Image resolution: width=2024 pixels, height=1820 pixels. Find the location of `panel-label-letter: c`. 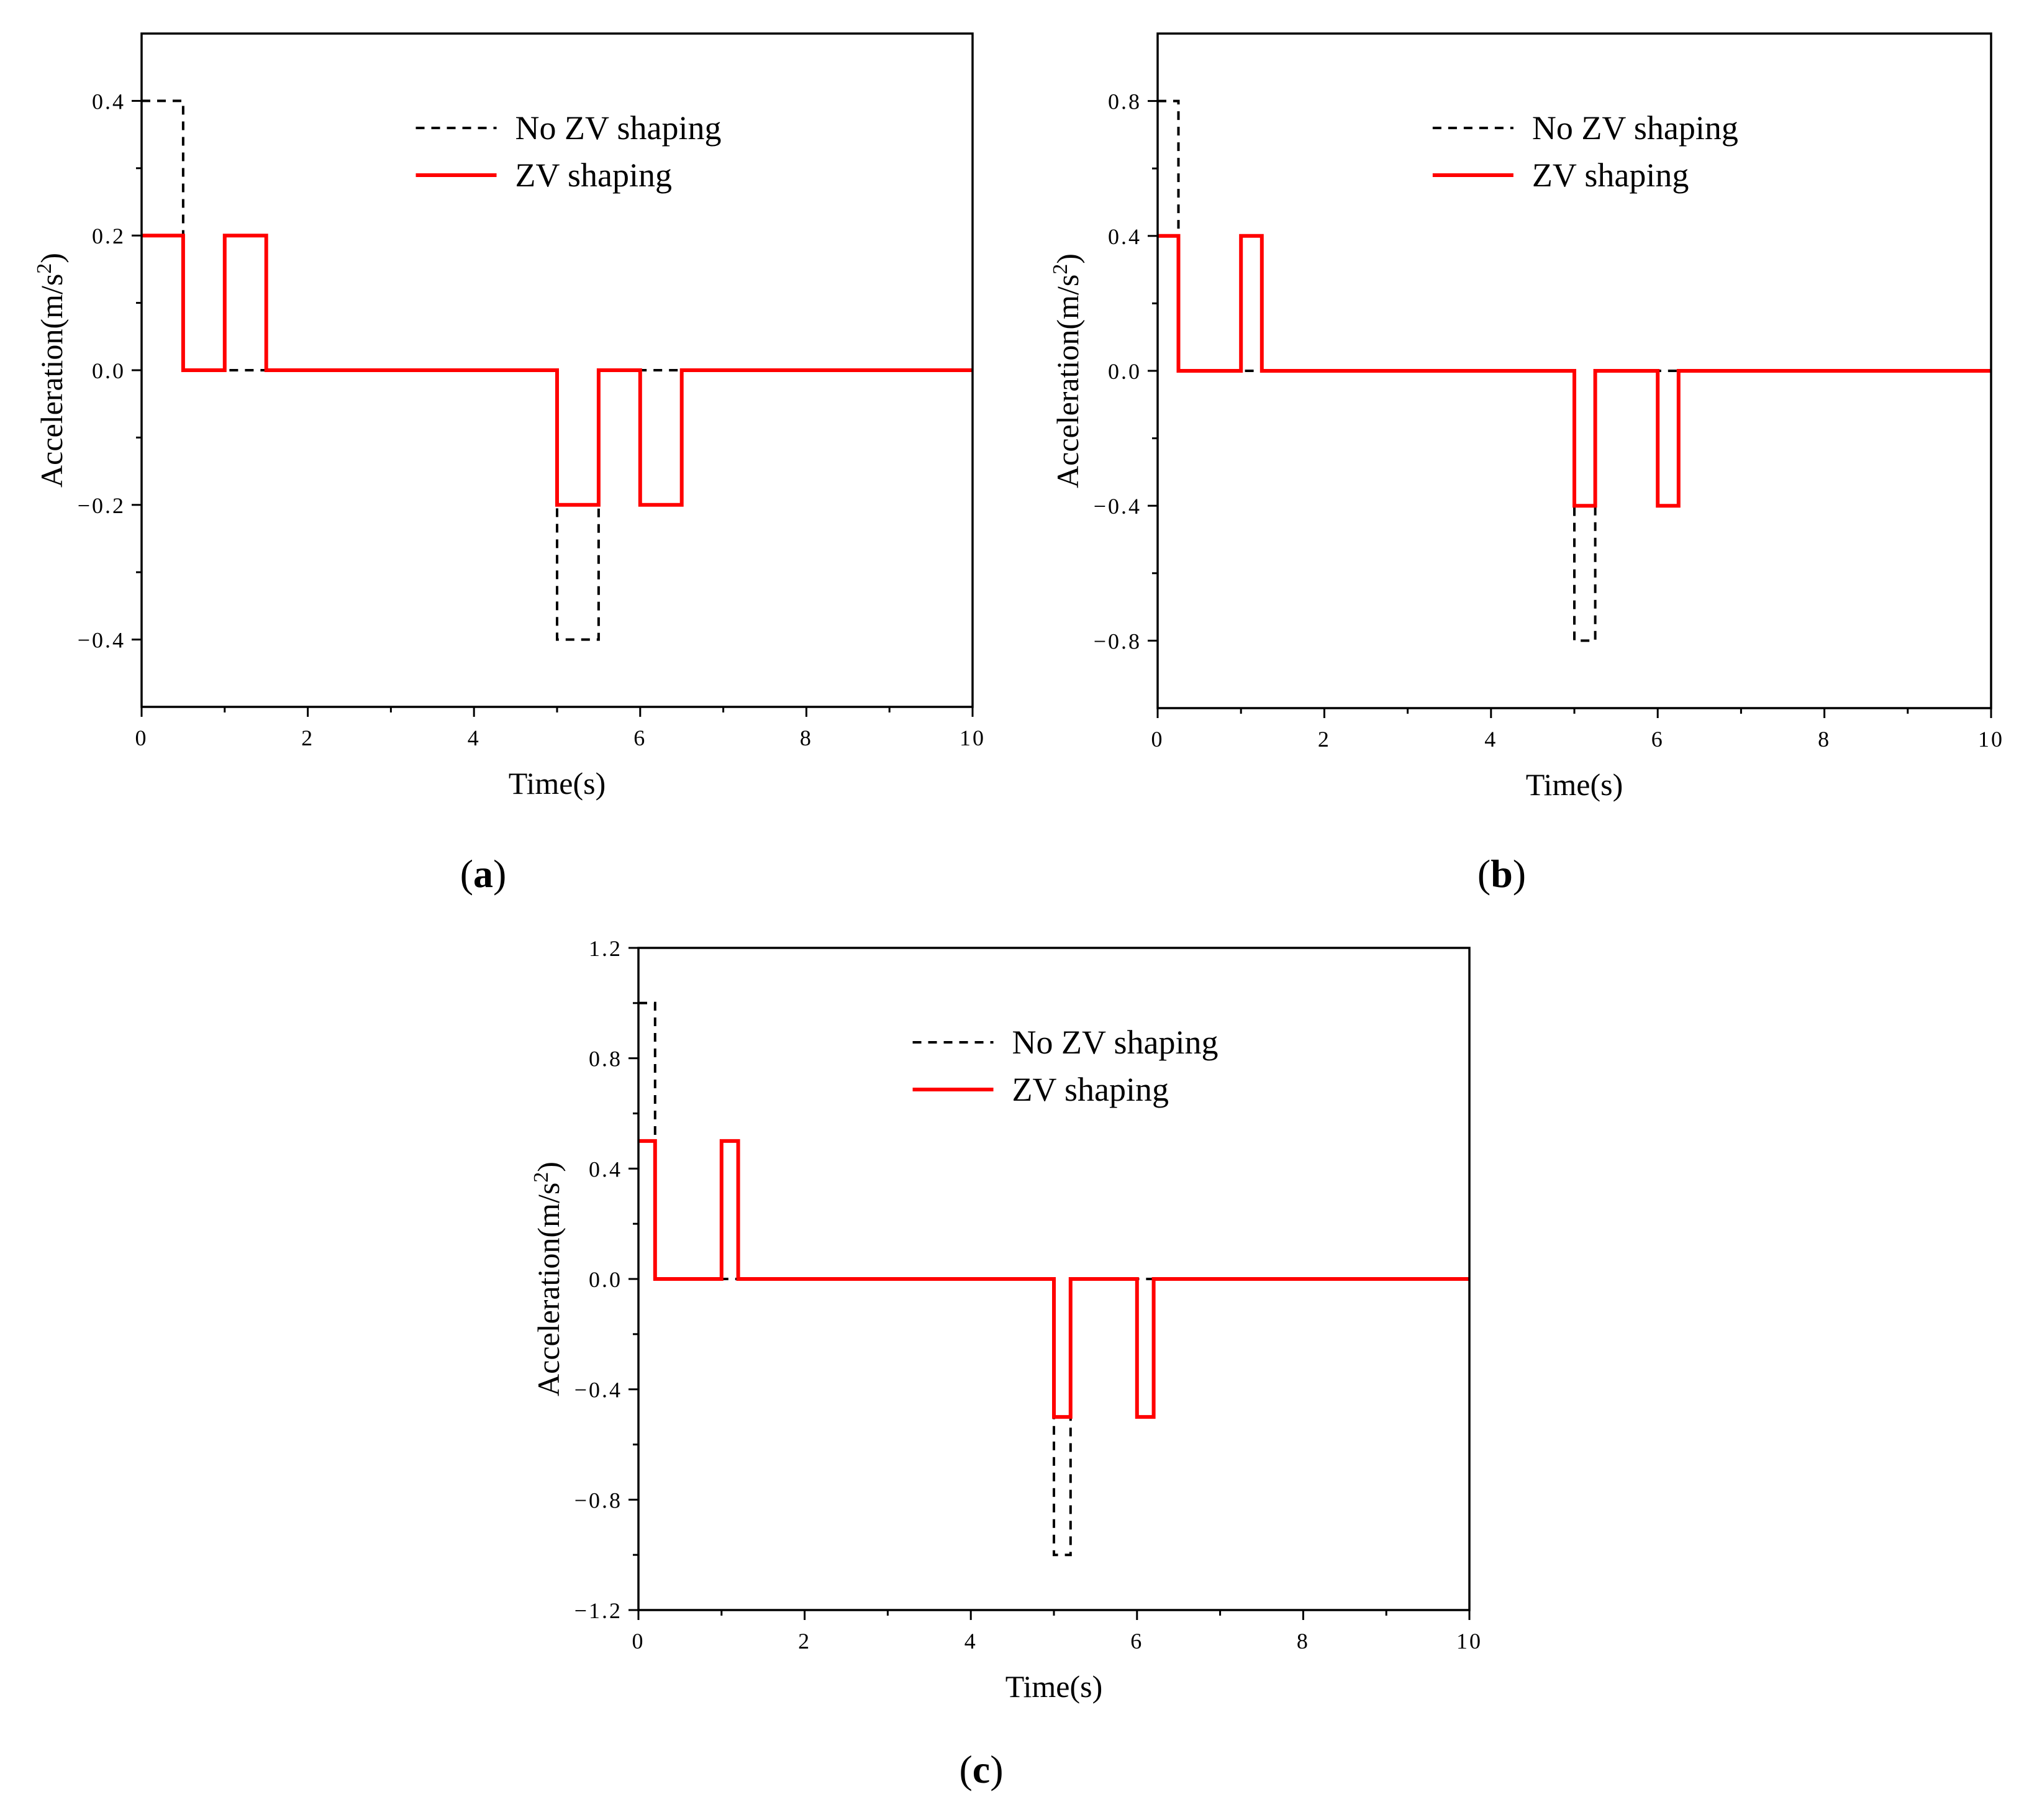

panel-label-letter: c is located at coordinates (981, 1769).